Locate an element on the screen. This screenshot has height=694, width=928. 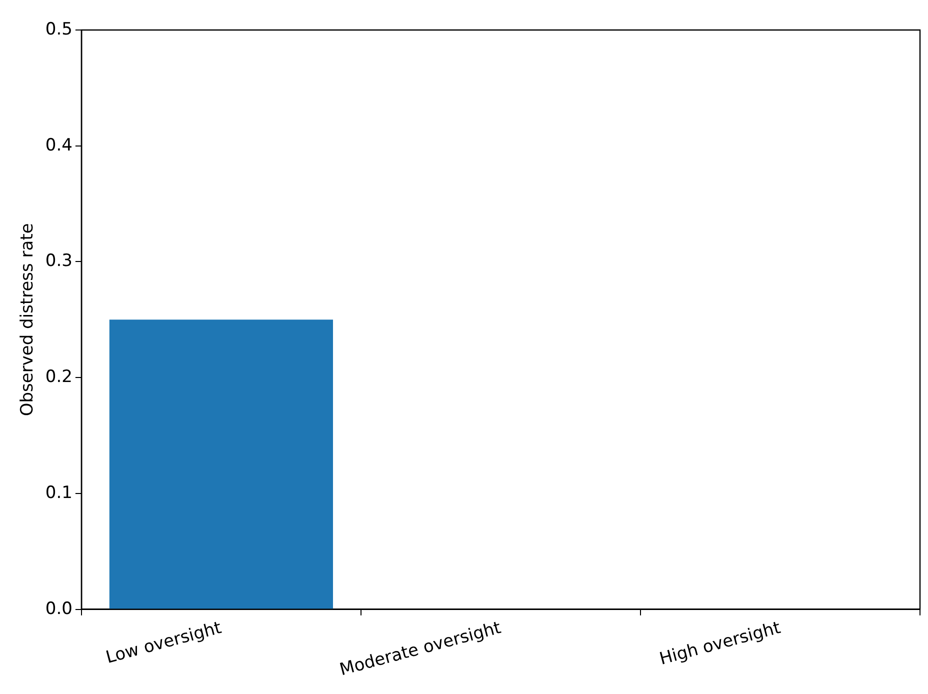
y-tick-label: 0.2 is located at coordinates (58, 377).